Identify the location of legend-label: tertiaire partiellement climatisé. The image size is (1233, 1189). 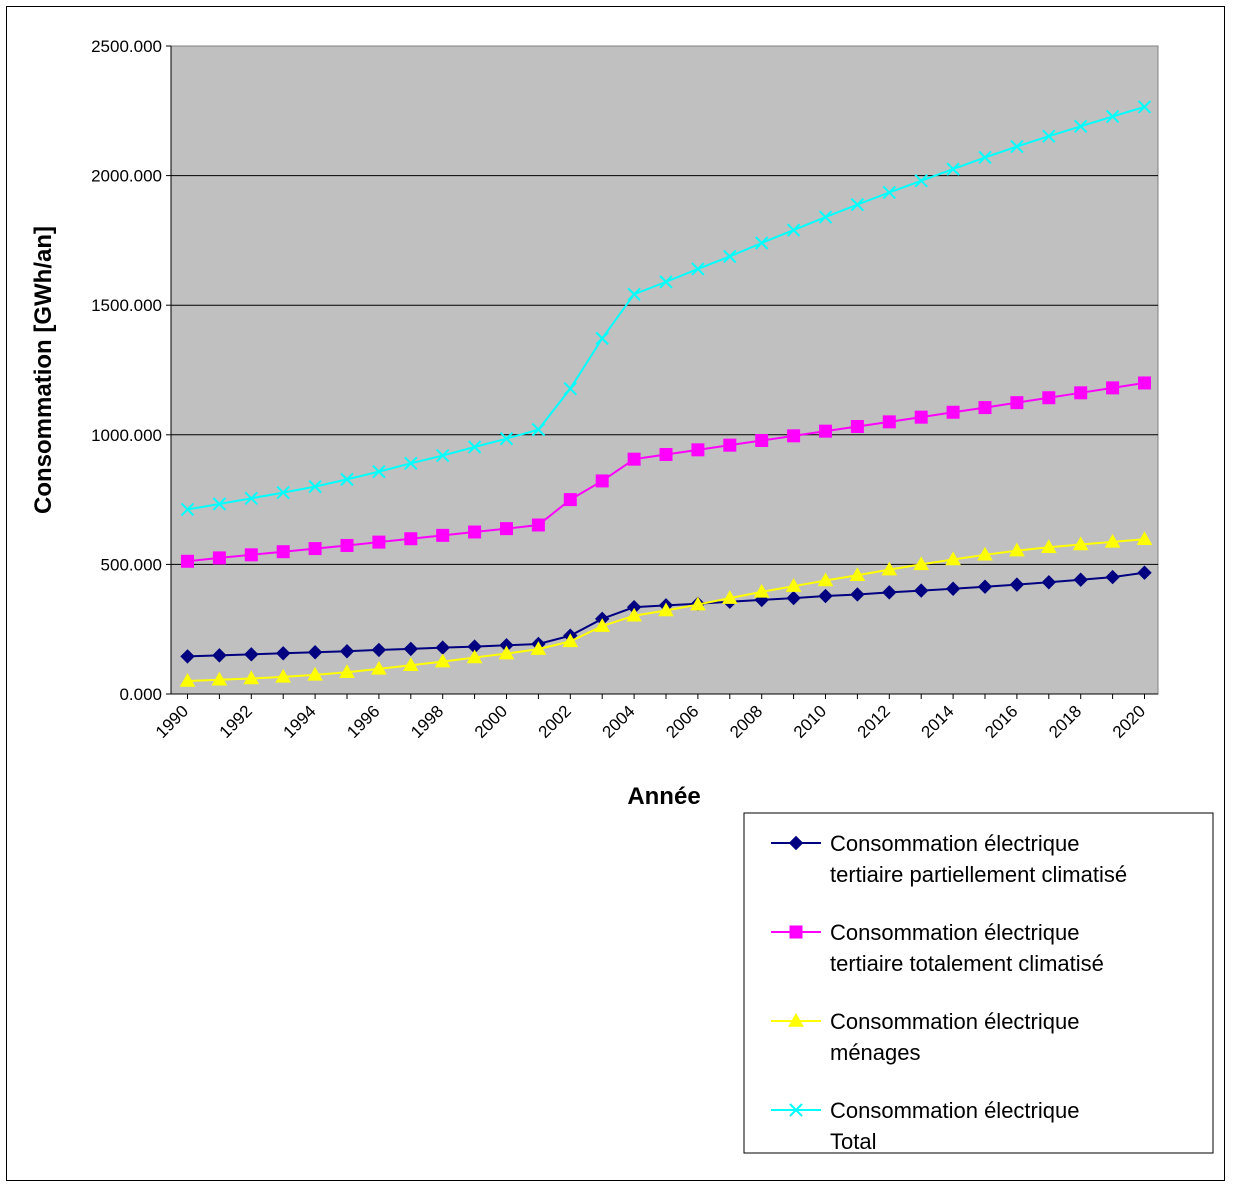
(978, 874).